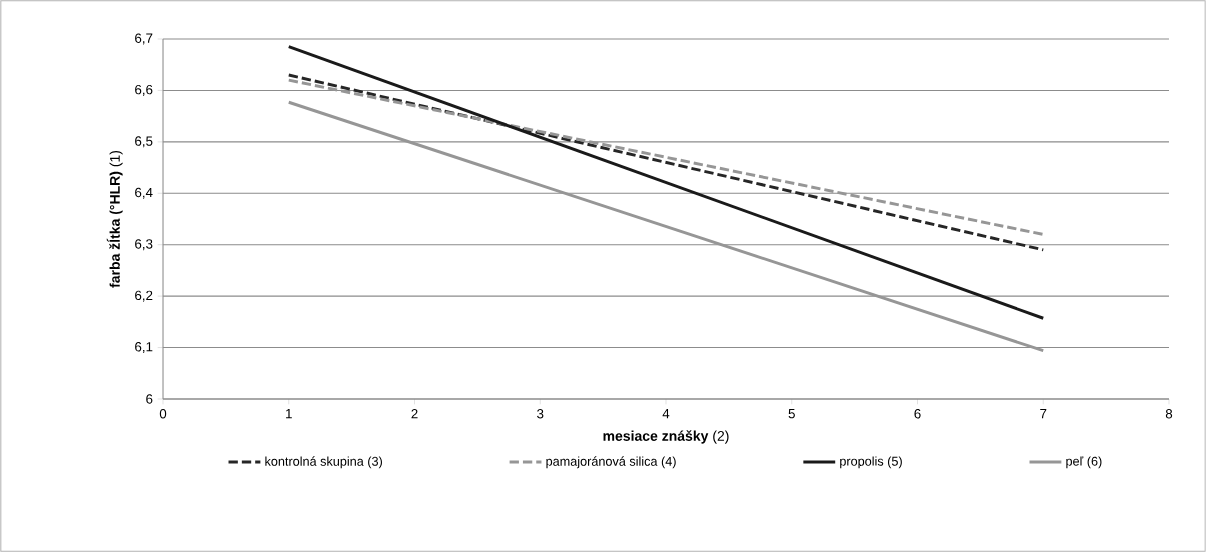 The width and height of the screenshot is (1206, 552). What do you see at coordinates (1084, 462) in the screenshot?
I see `legend-label: peľ (6)` at bounding box center [1084, 462].